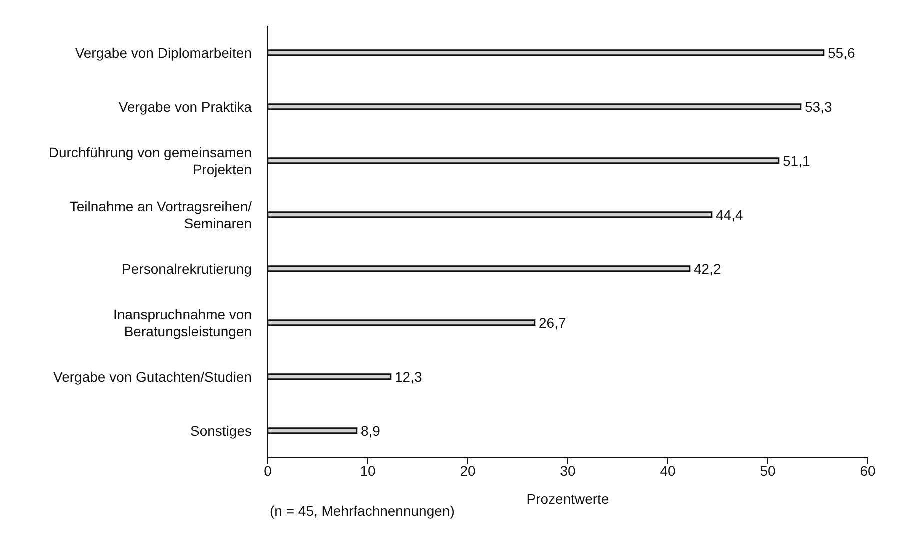 The image size is (909, 554). What do you see at coordinates (153, 377) in the screenshot?
I see `y-tick-label: Vergabe von Gutachten/Studien` at bounding box center [153, 377].